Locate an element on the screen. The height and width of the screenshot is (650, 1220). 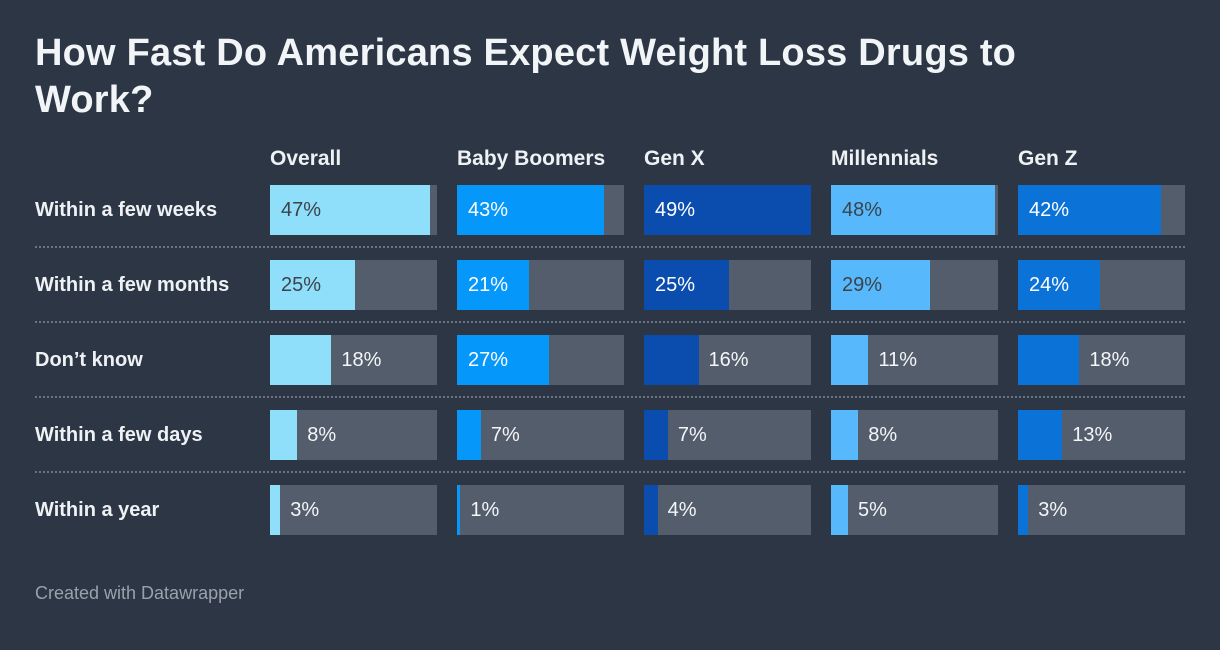
bar-track-gen-x: 7% is located at coordinates (727, 435).